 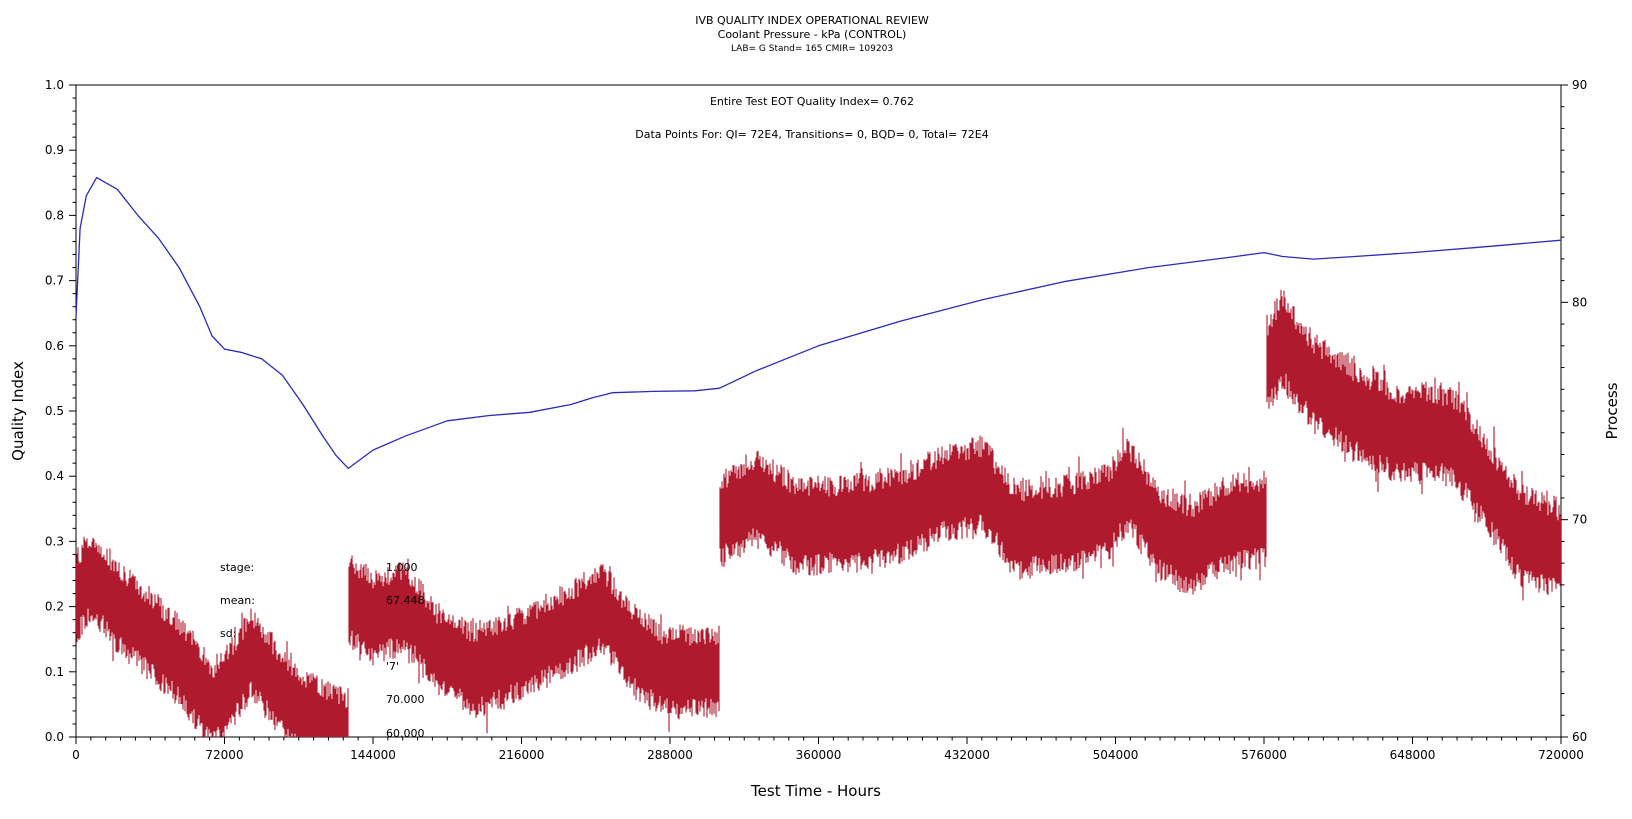 I want to click on stat-value: 70.000, so click(x=405, y=699).